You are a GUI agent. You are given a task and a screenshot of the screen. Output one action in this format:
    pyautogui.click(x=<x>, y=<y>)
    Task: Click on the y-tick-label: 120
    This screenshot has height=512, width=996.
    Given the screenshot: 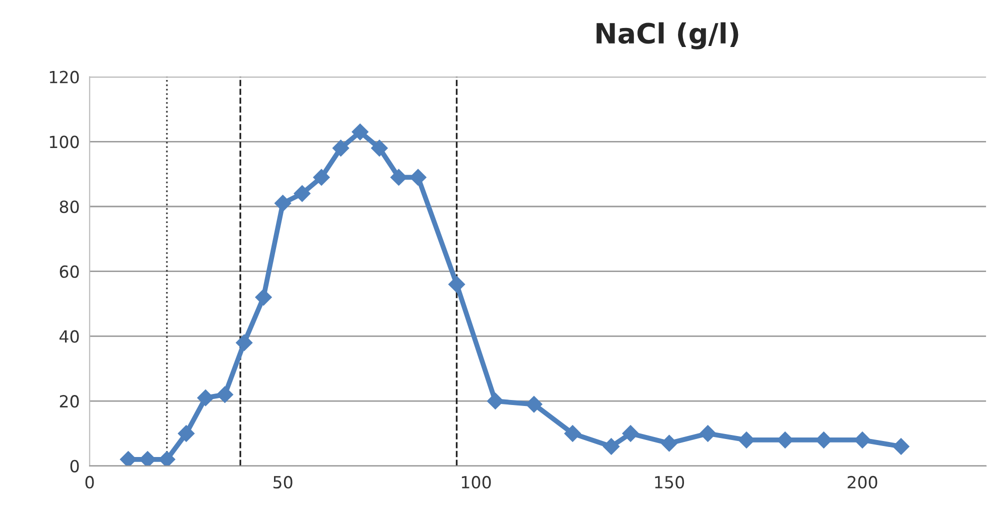 What is the action you would take?
    pyautogui.click(x=64, y=77)
    